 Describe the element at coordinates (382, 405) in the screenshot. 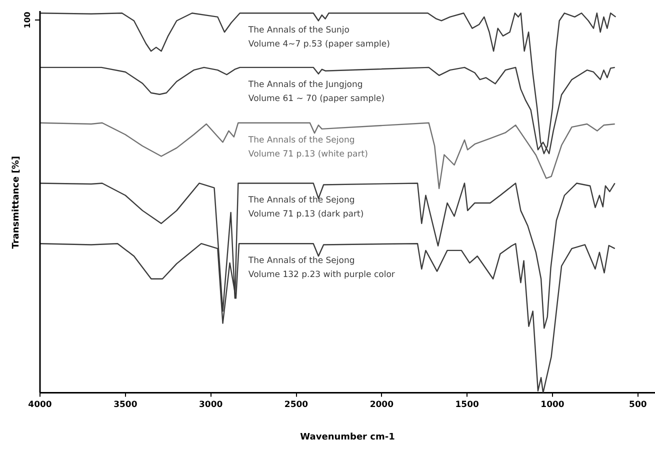

I see `x-tick-label: 2000` at that location.